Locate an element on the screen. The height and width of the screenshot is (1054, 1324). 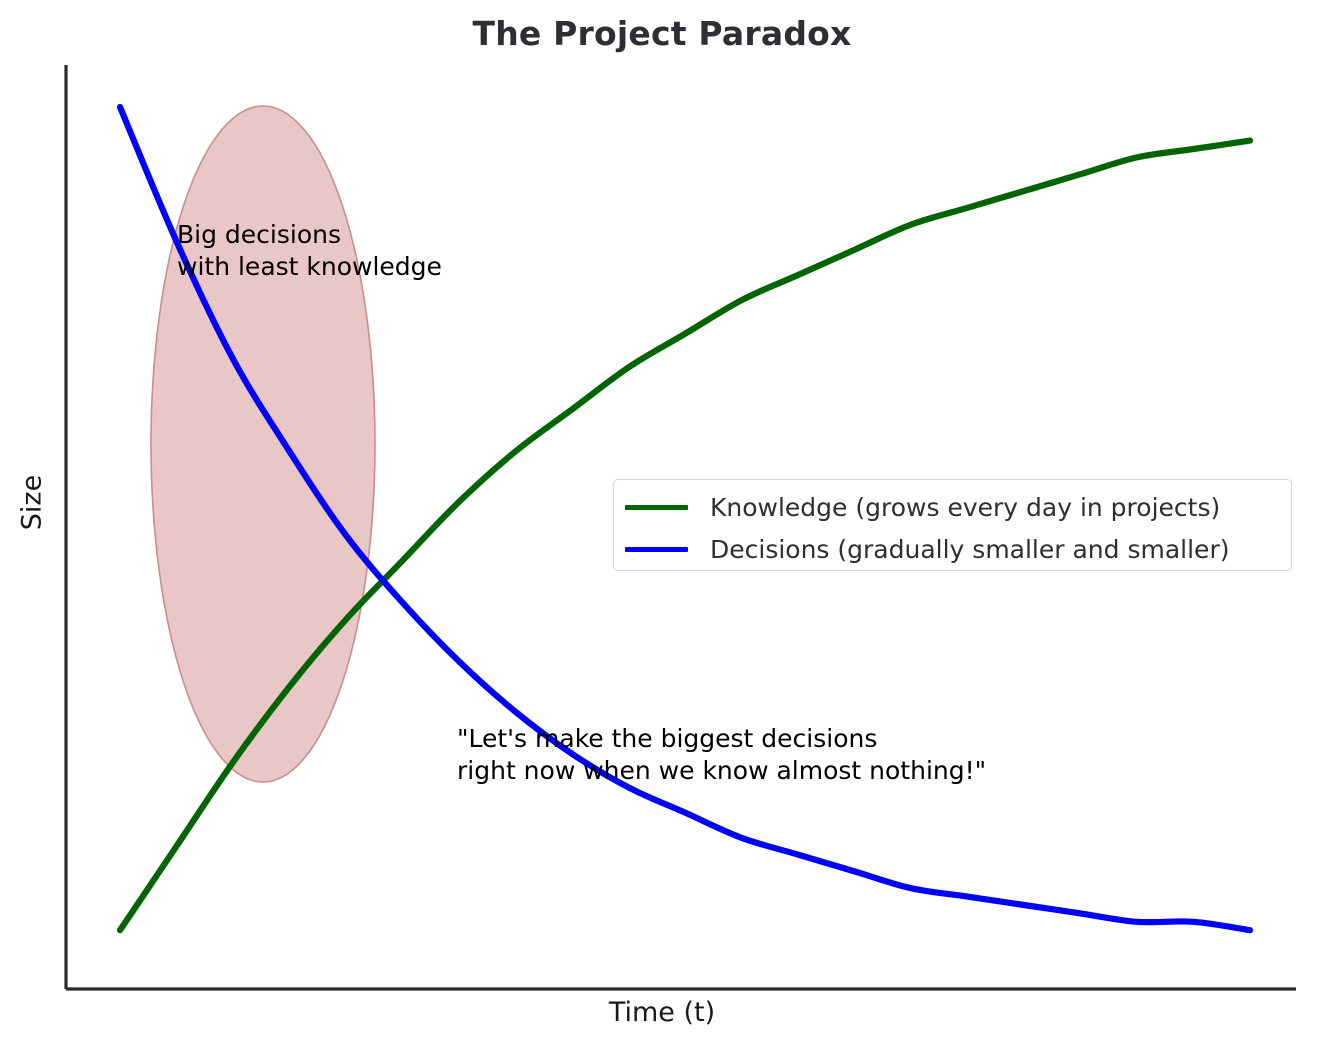
x-axis-label: Time (t) is located at coordinates (662, 1012).